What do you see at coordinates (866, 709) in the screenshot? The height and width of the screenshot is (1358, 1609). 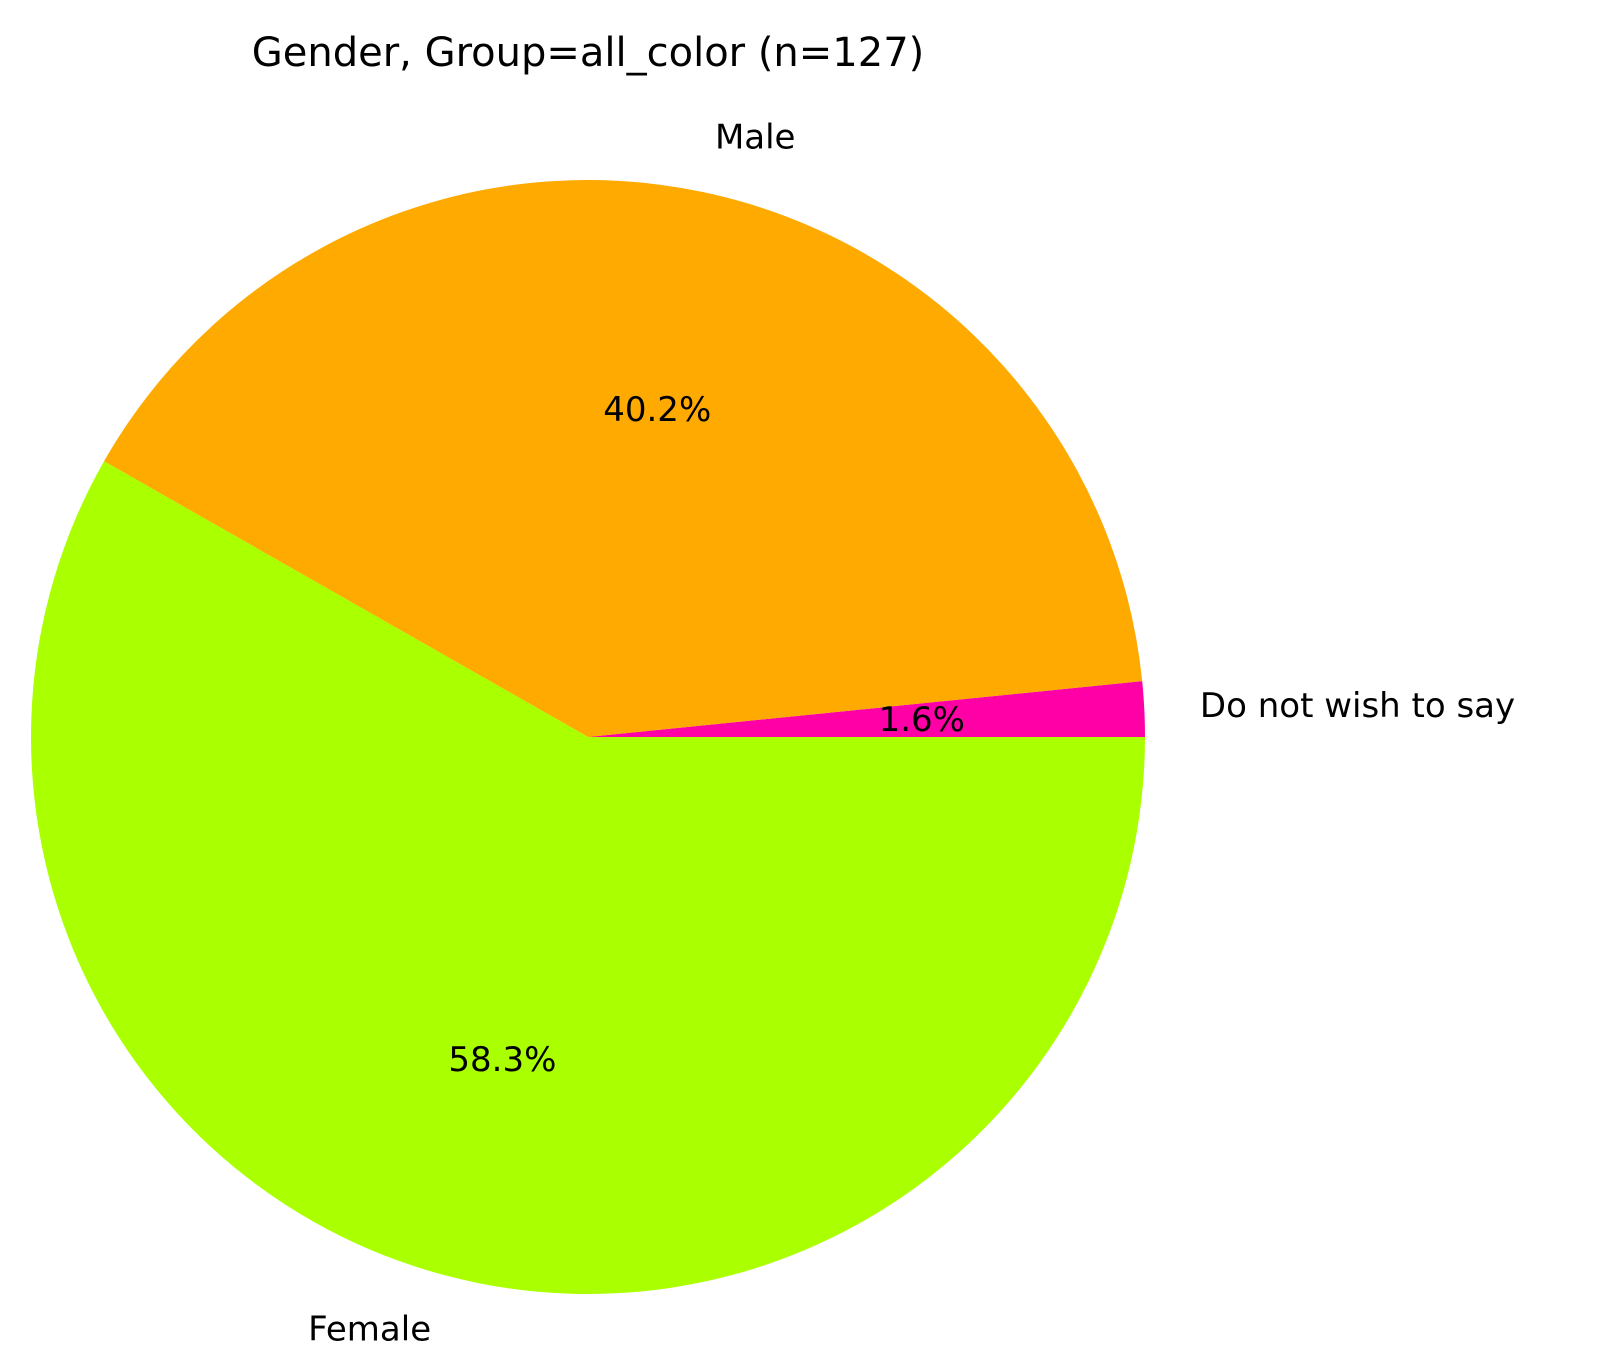 I see `pie-slice-do-not-wish-to-say` at bounding box center [866, 709].